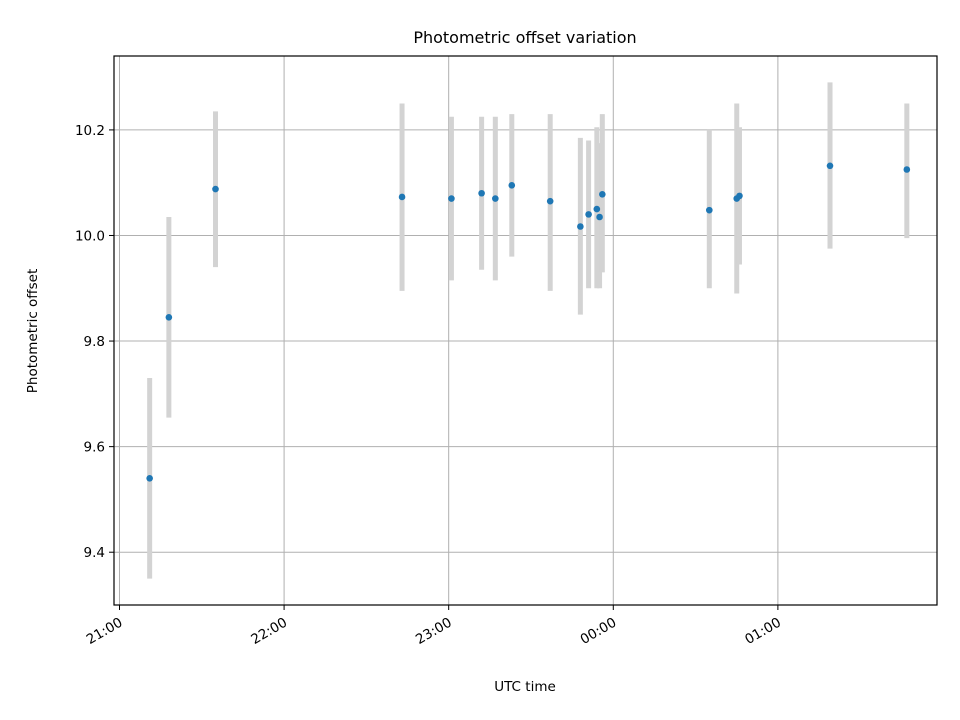 The height and width of the screenshot is (720, 960). I want to click on y-tick-label: 9.6, so click(94, 448).